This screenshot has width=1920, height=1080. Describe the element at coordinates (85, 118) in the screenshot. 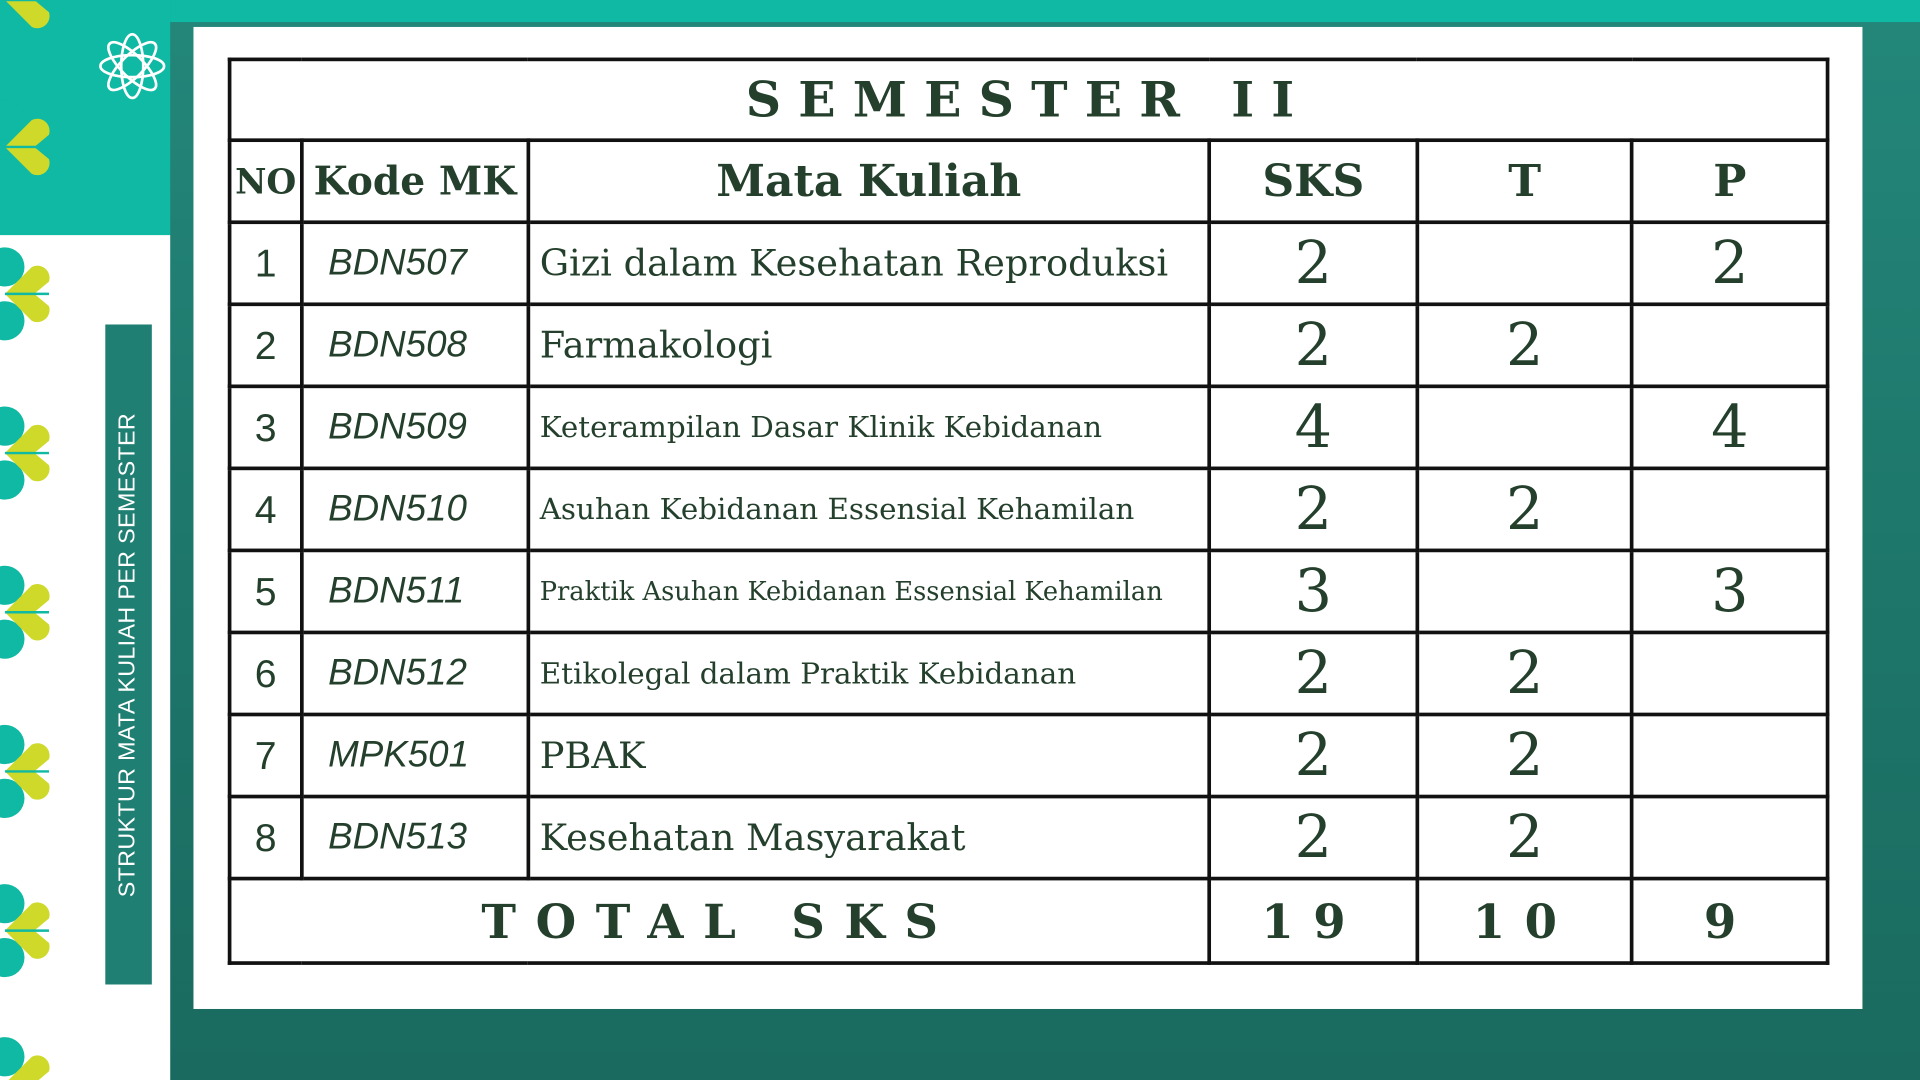

I see `left-teal-panel` at that location.